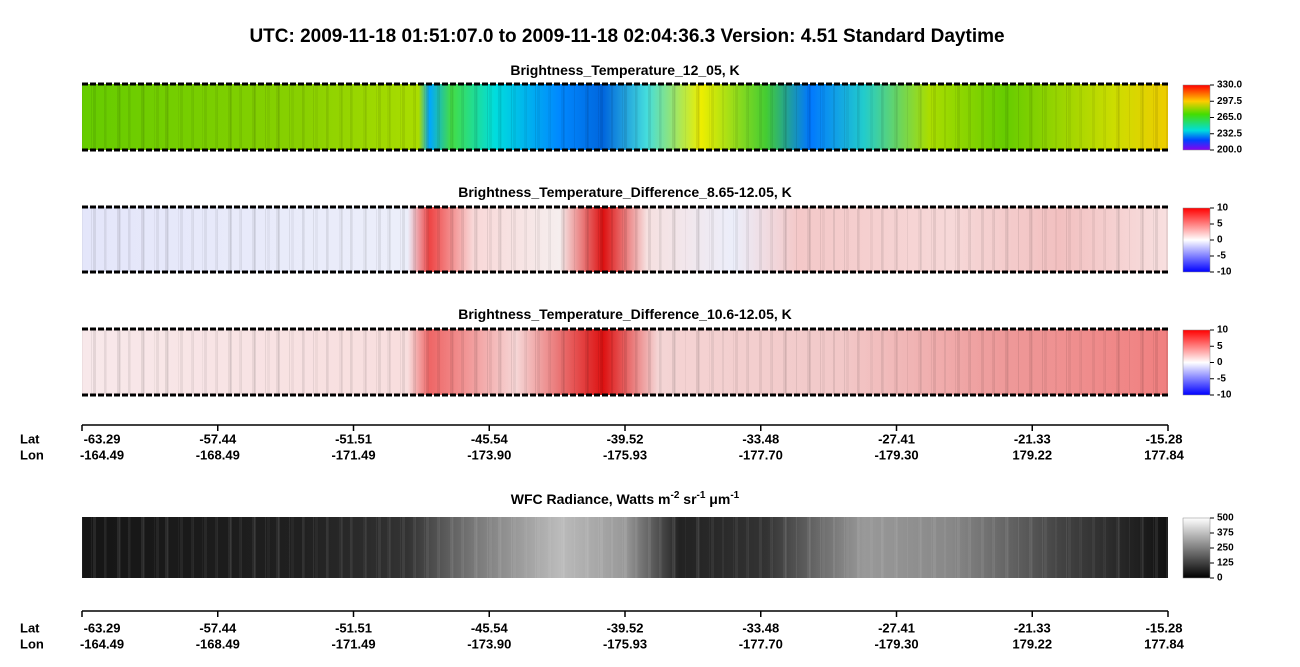 The width and height of the screenshot is (1300, 667). I want to click on title-part: WFC Radiance, Watts m, so click(591, 499).